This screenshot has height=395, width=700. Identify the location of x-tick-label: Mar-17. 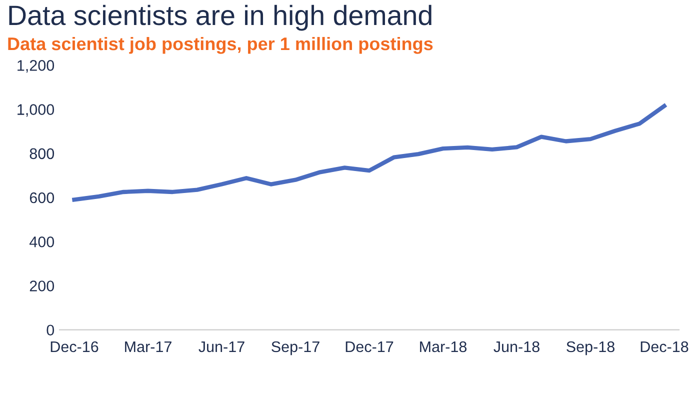
(148, 346).